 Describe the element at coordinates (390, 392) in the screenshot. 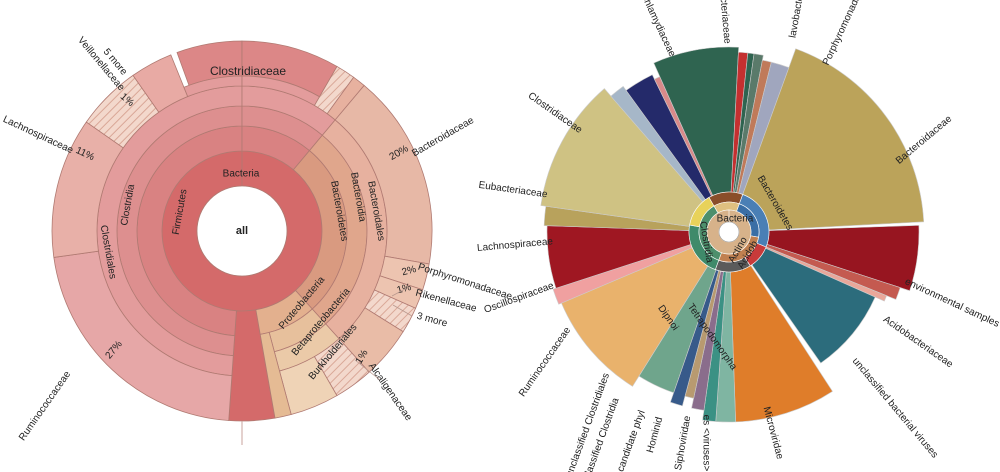

I see `leaf-label-alcaligenaceae: Alcaligenaceae` at that location.